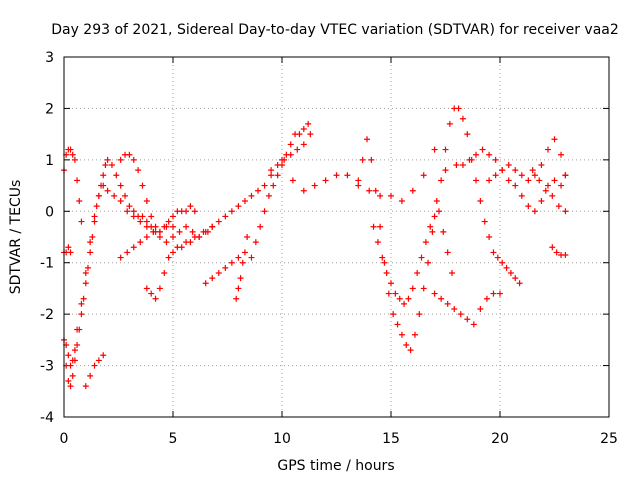 Image resolution: width=640 pixels, height=480 pixels. I want to click on y-tick-label: -2, so click(47, 315).